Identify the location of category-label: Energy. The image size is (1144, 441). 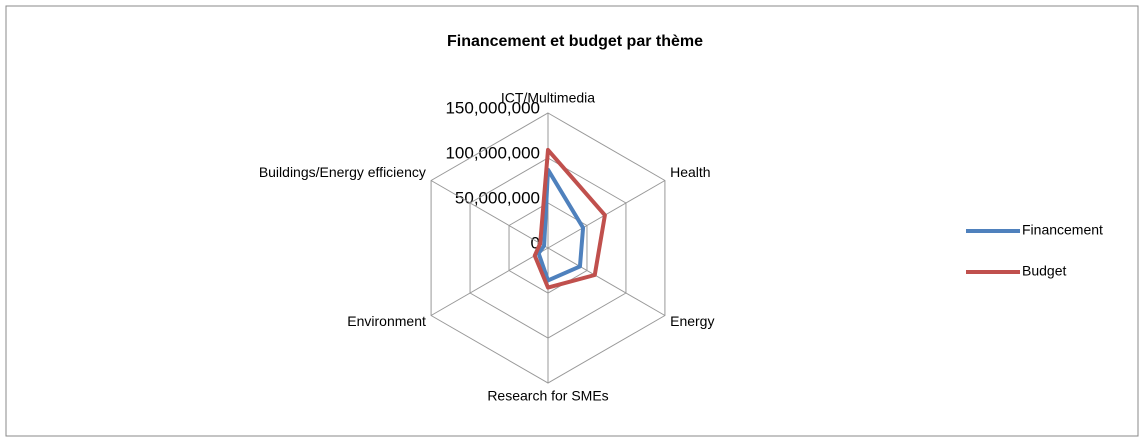
(692, 321).